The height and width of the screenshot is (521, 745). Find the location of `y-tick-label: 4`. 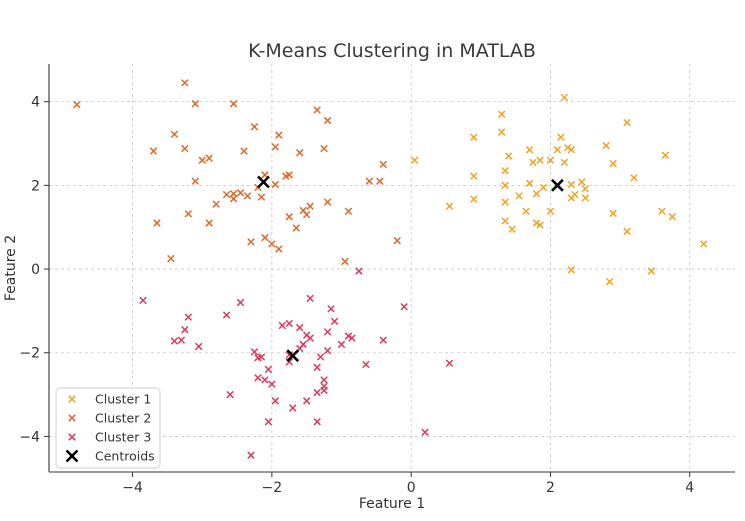

y-tick-label: 4 is located at coordinates (35, 103).